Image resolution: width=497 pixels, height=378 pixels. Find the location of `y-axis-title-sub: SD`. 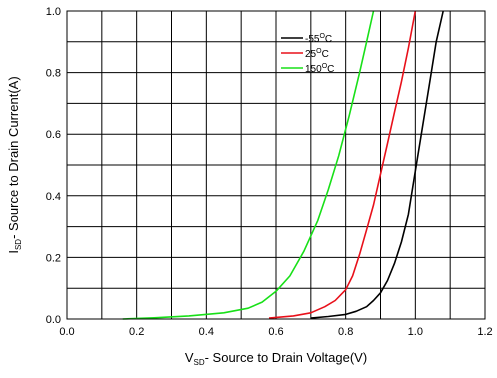

y-axis-title-sub: SD is located at coordinates (18, 244).